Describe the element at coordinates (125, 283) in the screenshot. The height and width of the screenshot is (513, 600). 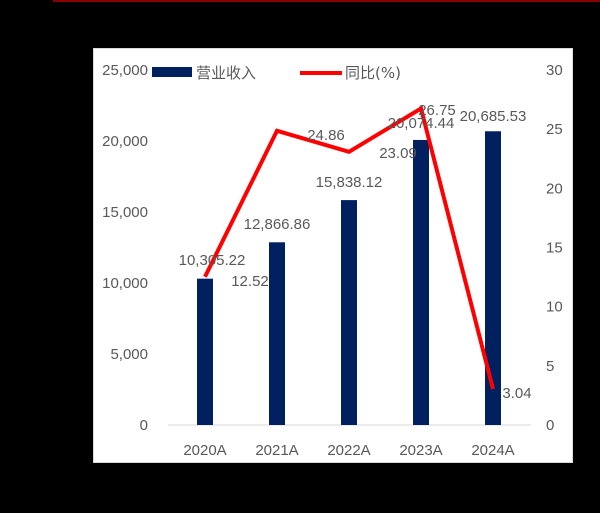
I see `left-axis-tick: 10,000` at that location.